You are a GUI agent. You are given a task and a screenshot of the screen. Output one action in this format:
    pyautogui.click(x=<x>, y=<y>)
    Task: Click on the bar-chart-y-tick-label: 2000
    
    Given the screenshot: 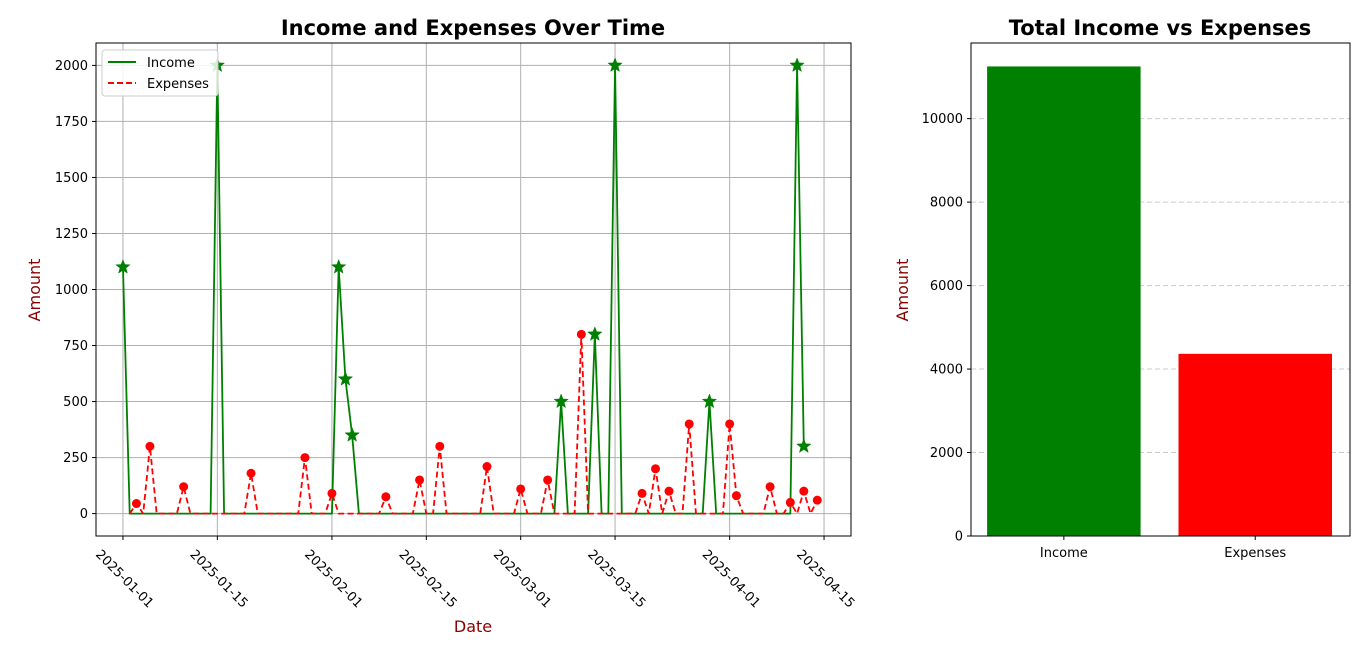 What is the action you would take?
    pyautogui.click(x=946, y=453)
    